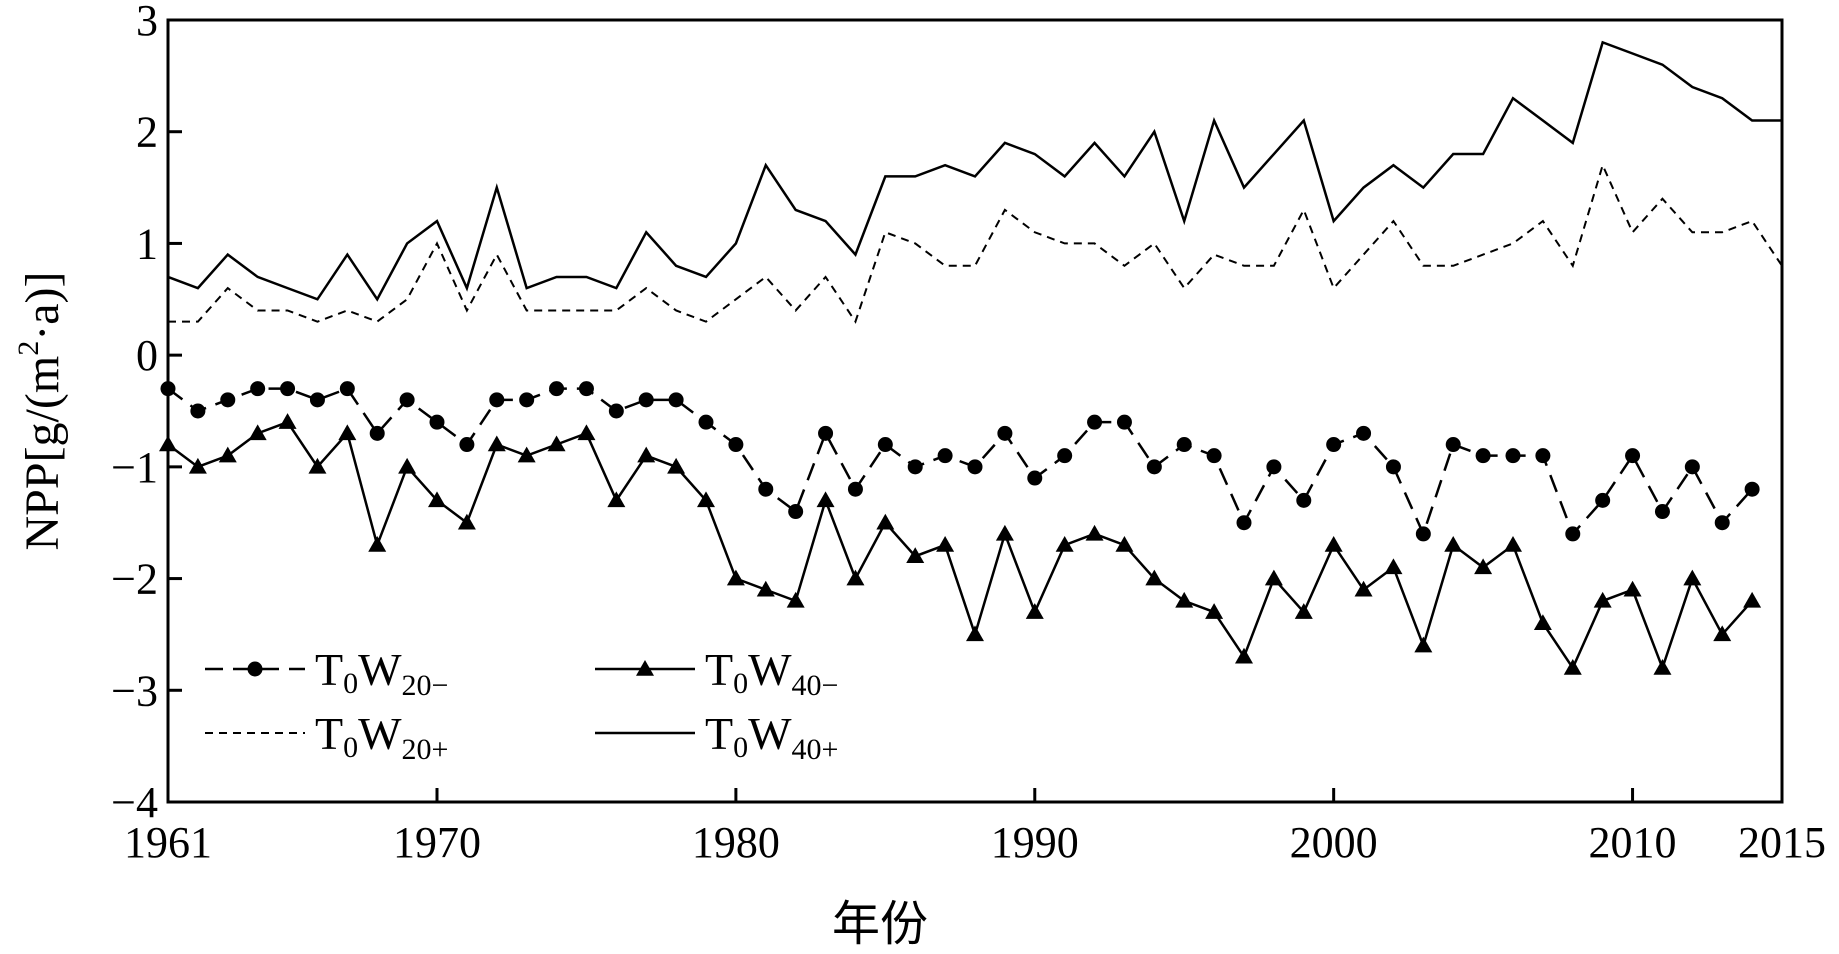 The image size is (1839, 954). Describe the element at coordinates (134, 690) in the screenshot. I see `y-tick-label: −3` at that location.